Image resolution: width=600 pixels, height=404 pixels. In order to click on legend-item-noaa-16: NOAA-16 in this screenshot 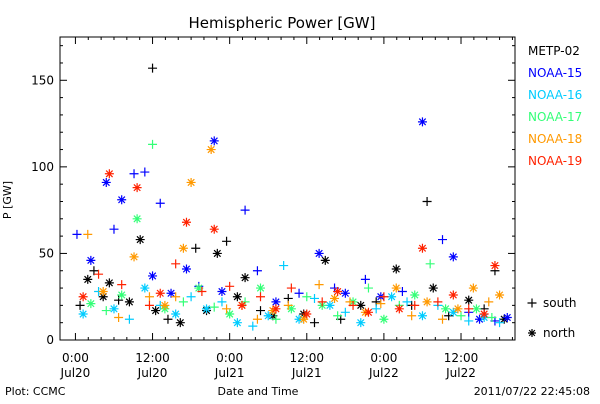, I will do `click(555, 95)`.